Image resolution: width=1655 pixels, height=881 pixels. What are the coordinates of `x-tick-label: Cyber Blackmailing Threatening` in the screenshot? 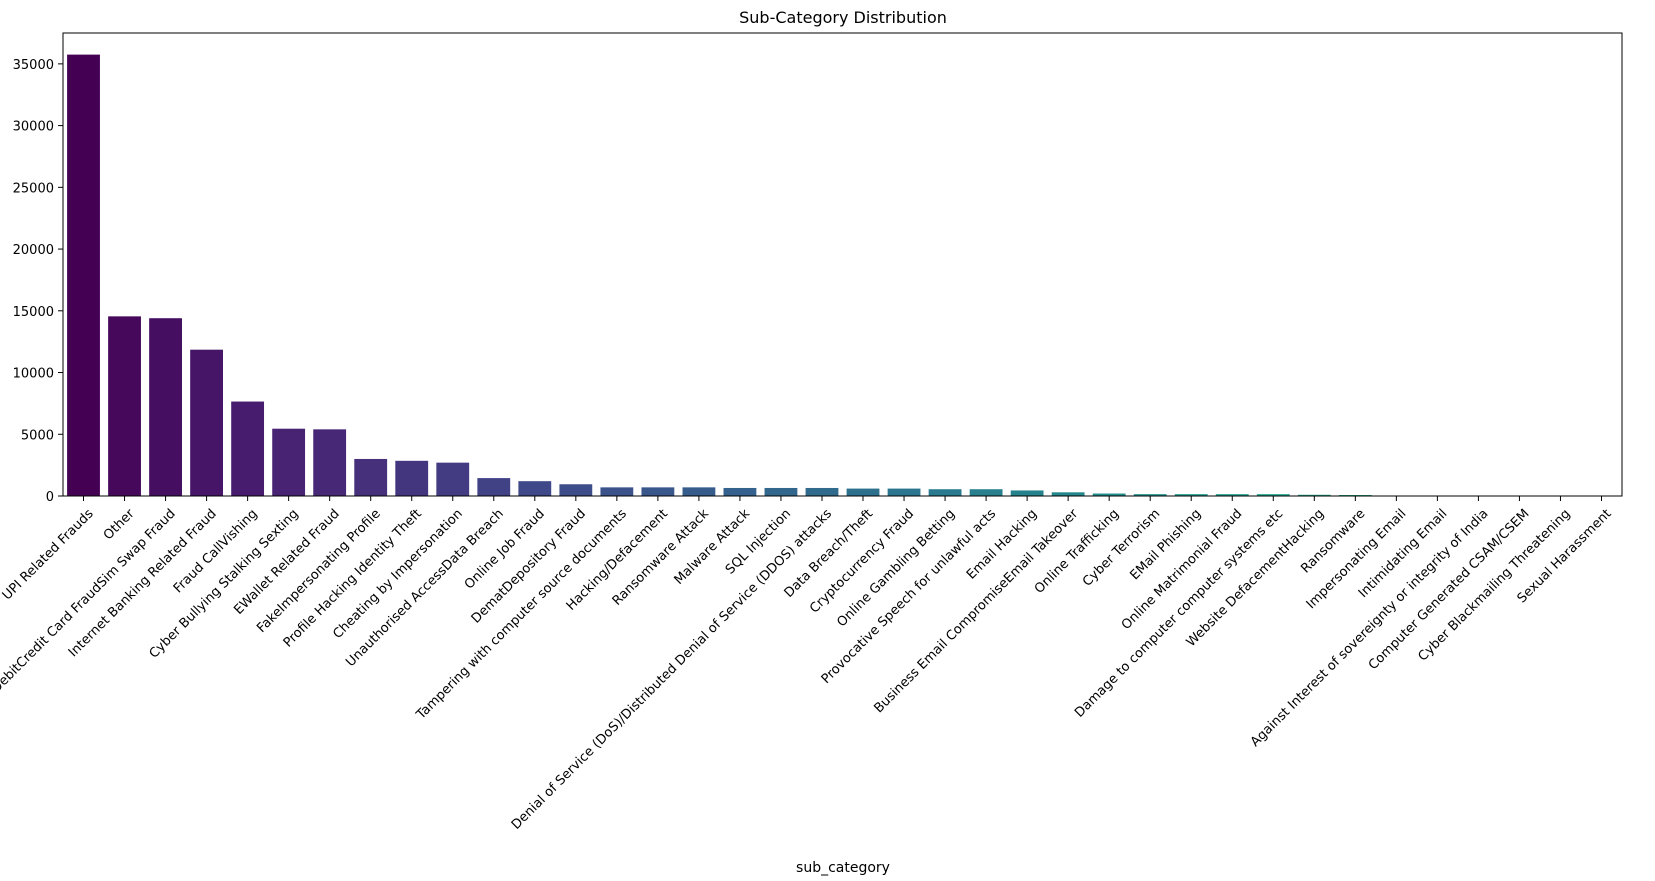 It's located at (1495, 585).